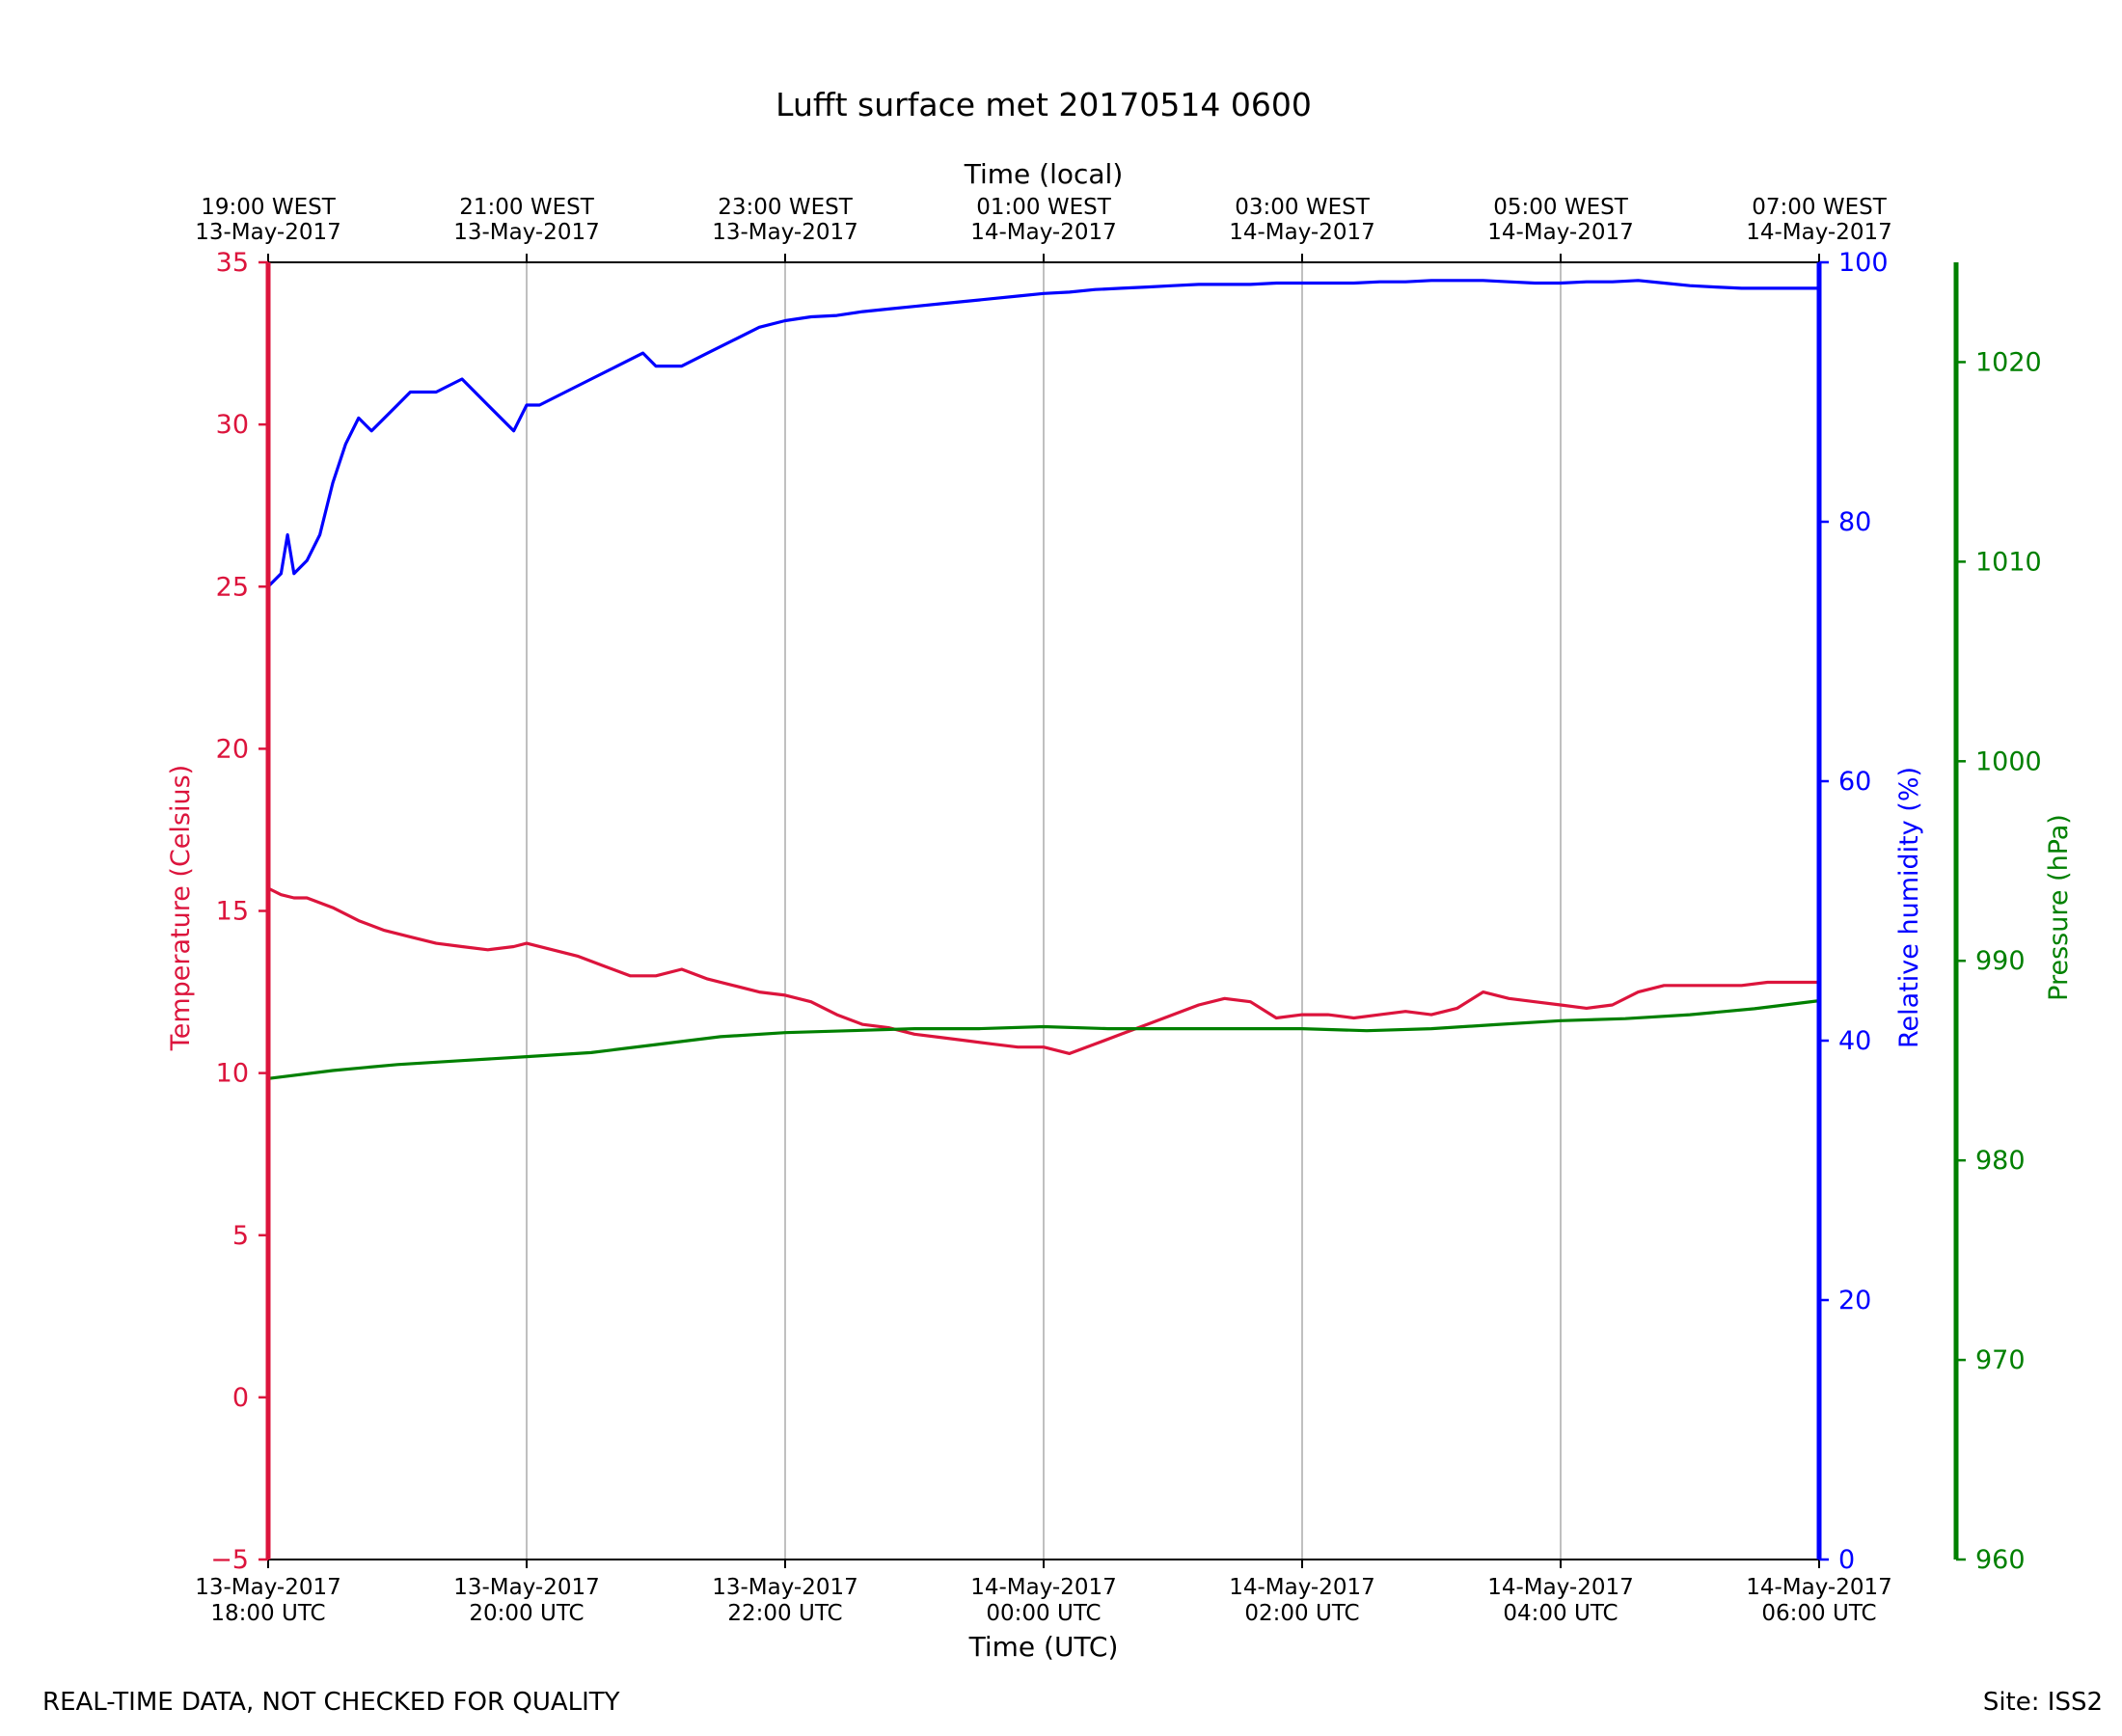  What do you see at coordinates (2001, 1360) in the screenshot?
I see `pressure-axis-tick-label: 970` at bounding box center [2001, 1360].